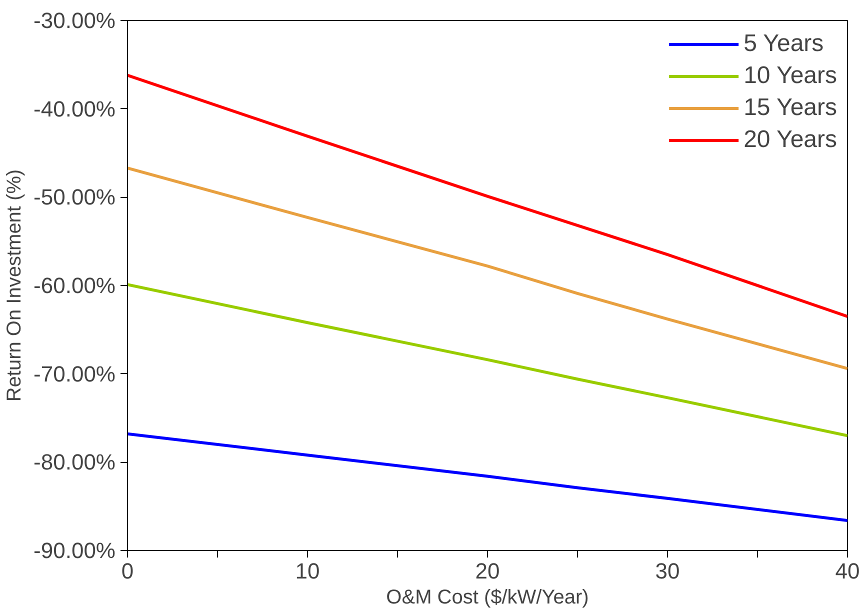 The image size is (867, 611). What do you see at coordinates (487, 597) in the screenshot?
I see `x-axis-title: O&M Cost ($/kW/Year)` at bounding box center [487, 597].